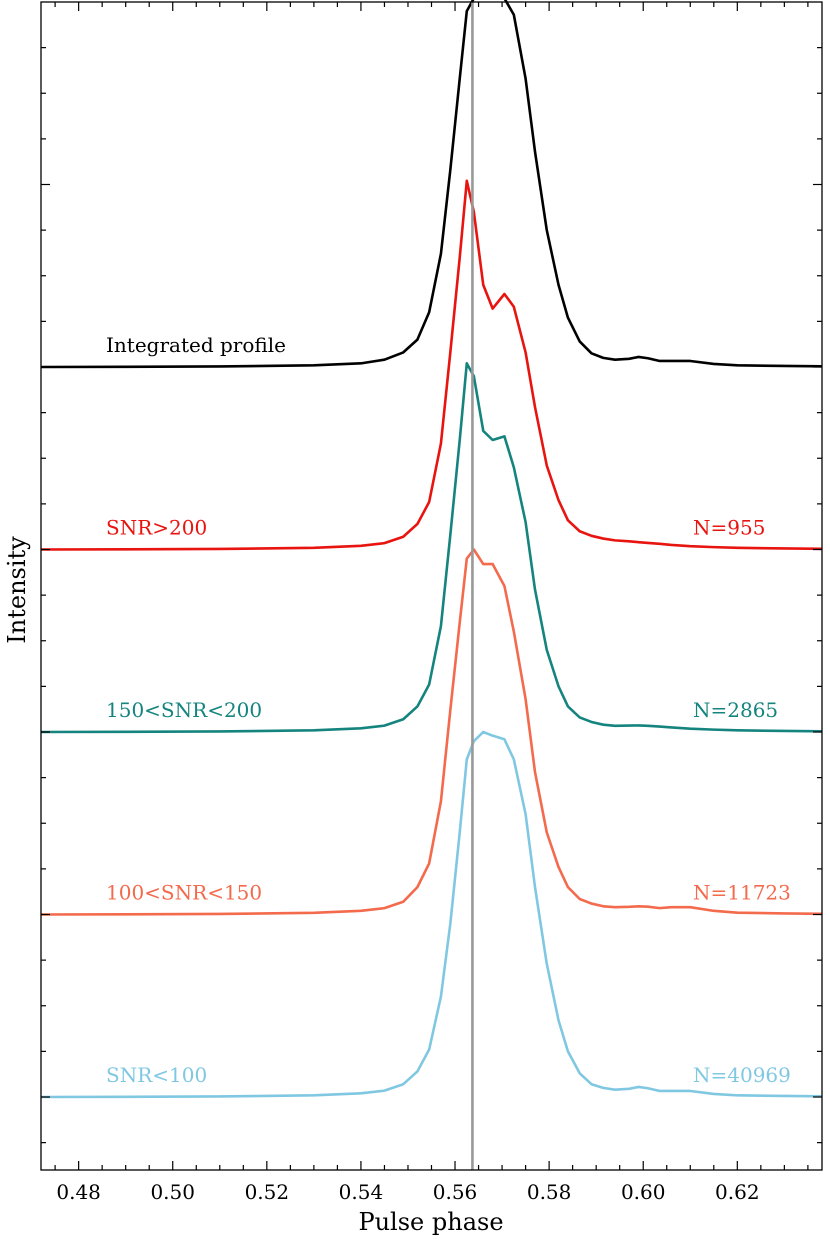  I want to click on x-tick-label: 0.48, so click(78, 1192).